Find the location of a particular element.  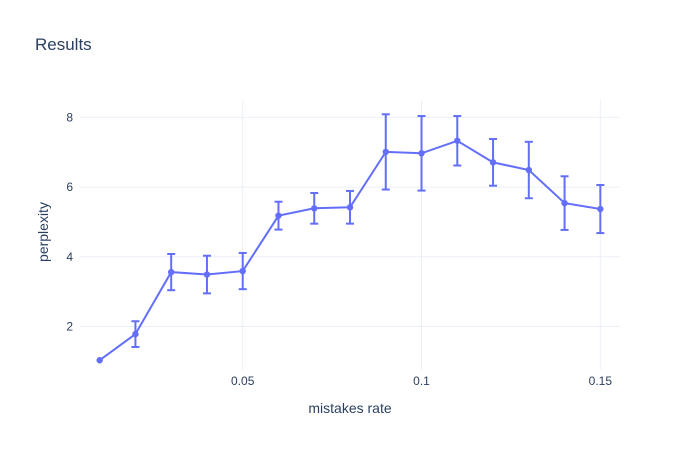

x-tick-label: 0.05 is located at coordinates (243, 381).